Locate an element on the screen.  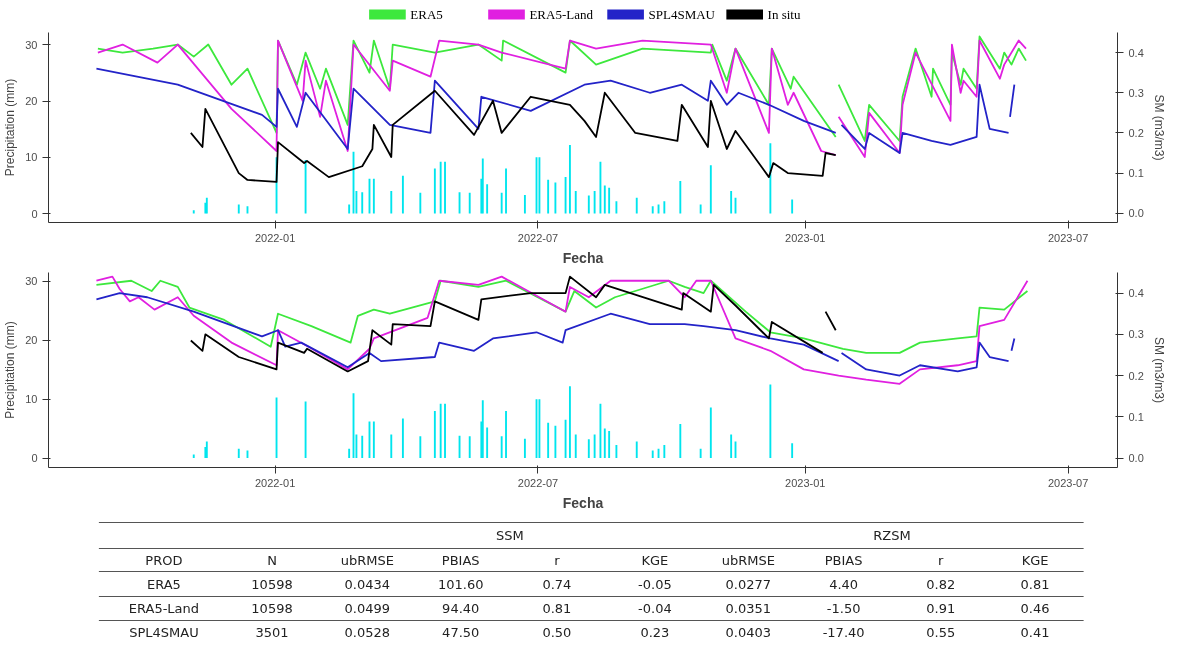
category-label: N is located at coordinates (272, 560).